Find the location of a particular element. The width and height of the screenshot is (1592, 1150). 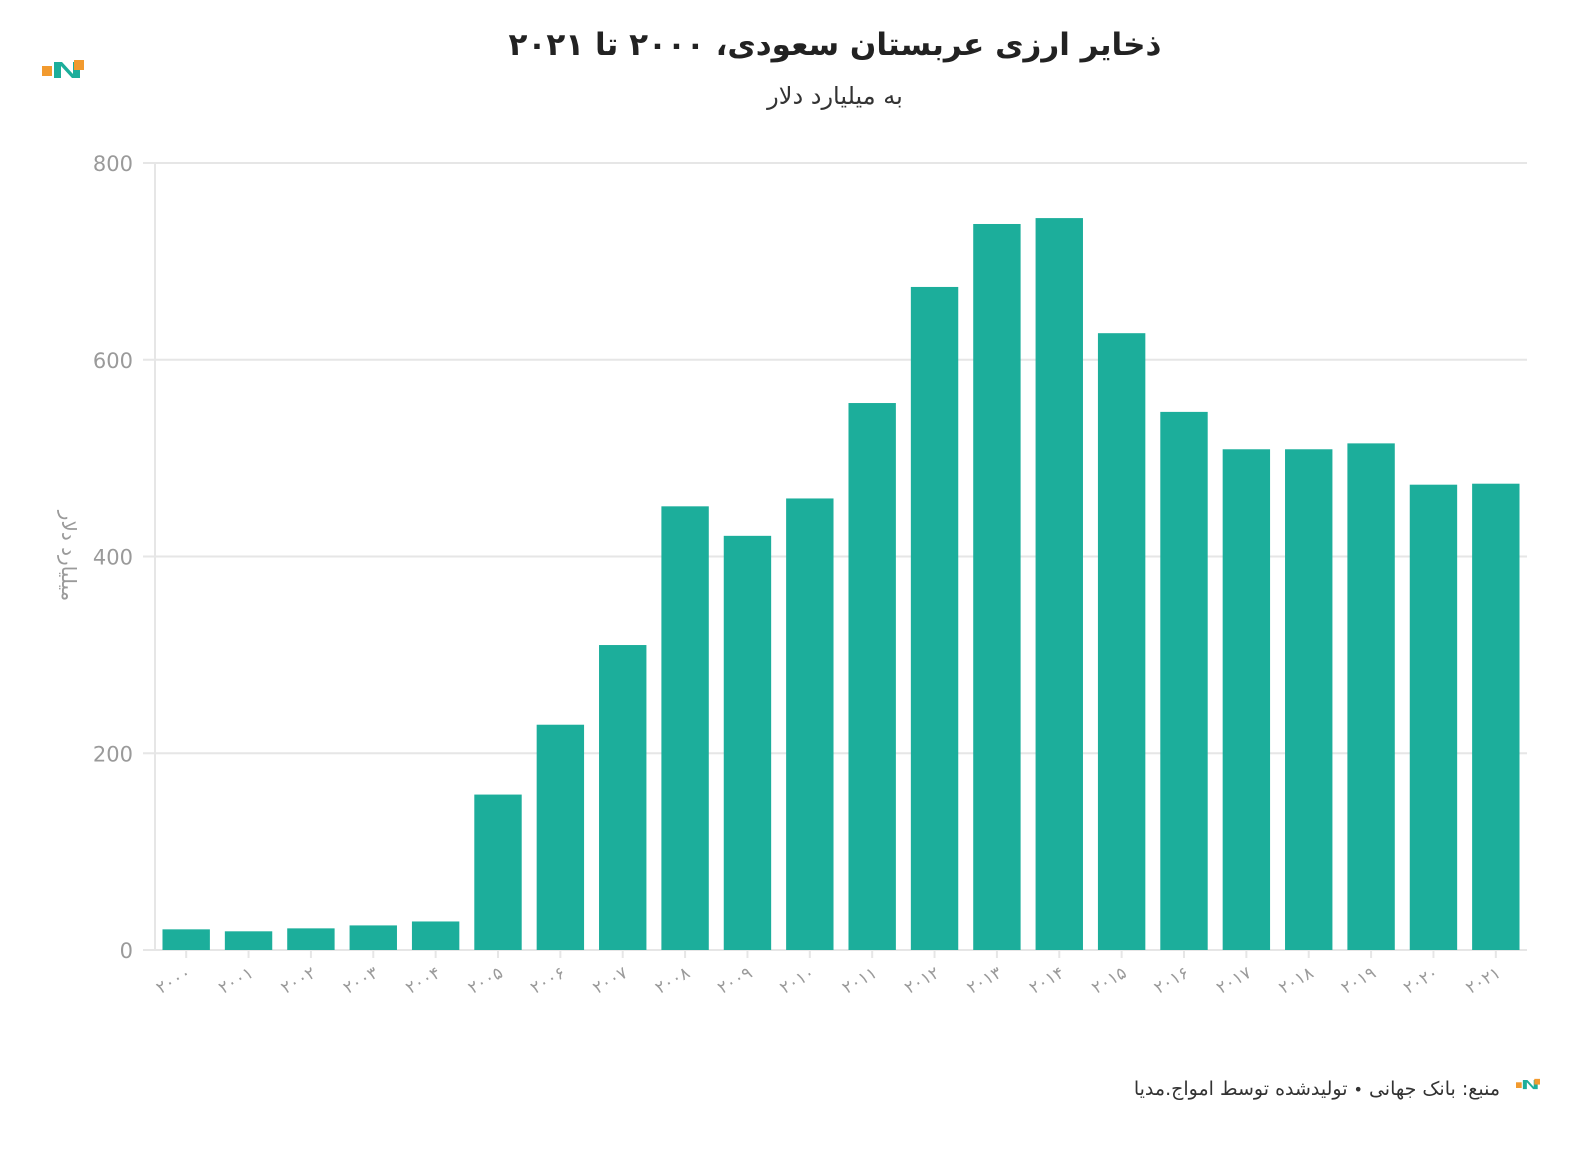

x-tick-label: ۲۰۱۲ is located at coordinates (922, 981).